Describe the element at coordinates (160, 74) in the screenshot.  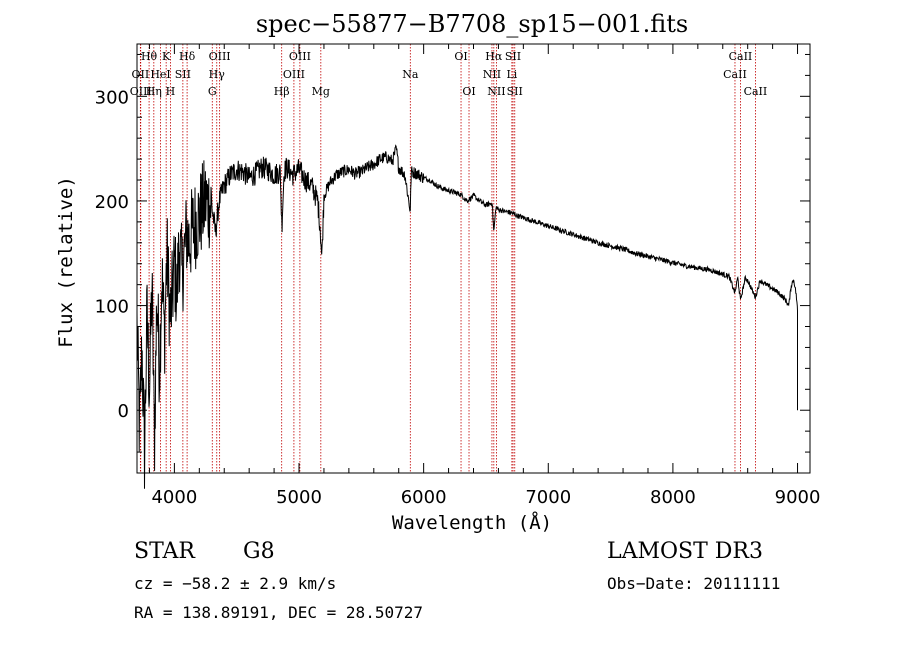
I see `line-marker-label: HeI` at that location.